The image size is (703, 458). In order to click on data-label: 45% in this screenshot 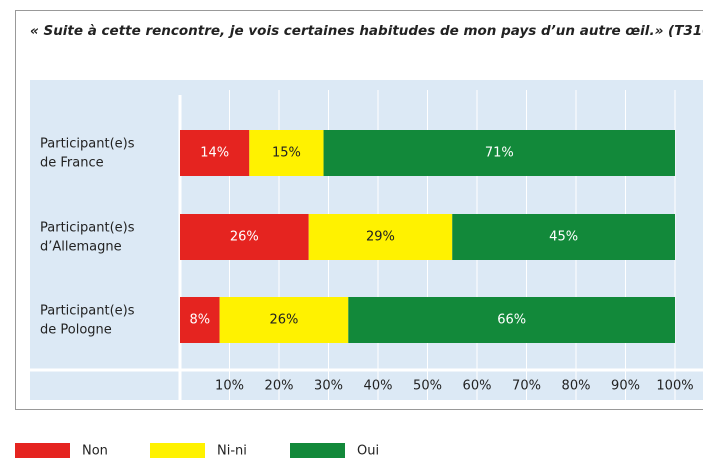, I will do `click(563, 237)`.